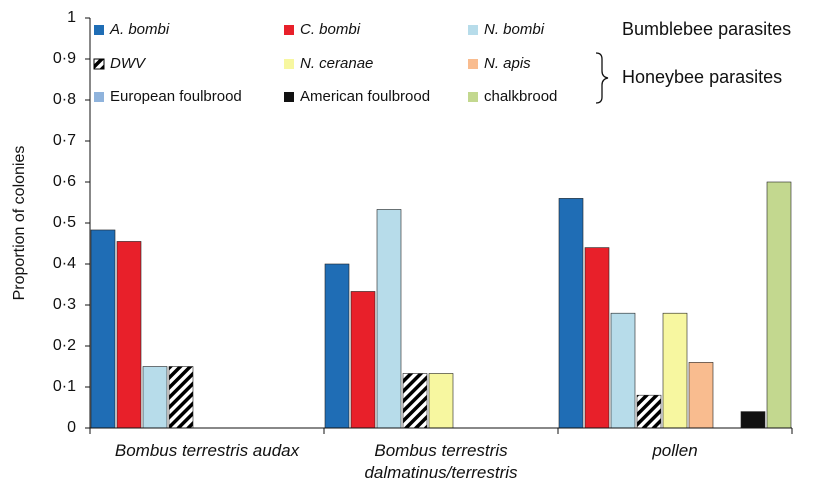 This screenshot has height=489, width=835. I want to click on y-tick-label: 1, so click(71, 17).